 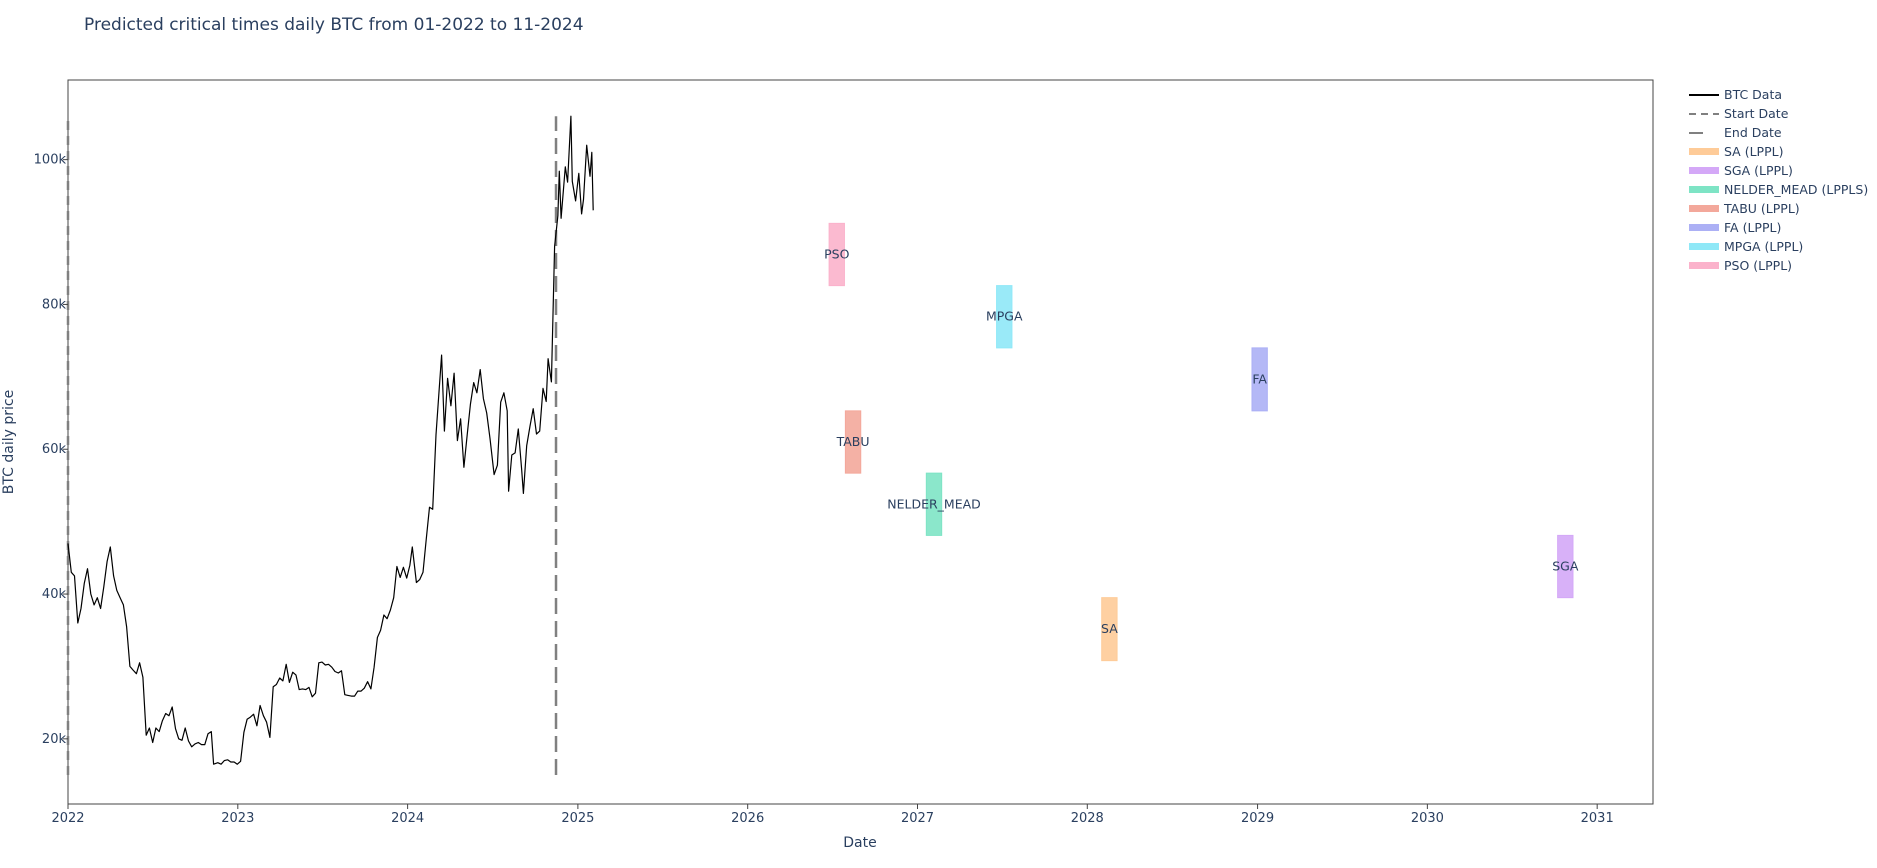 I want to click on prediction-bar-label: PSO, so click(x=836, y=253).